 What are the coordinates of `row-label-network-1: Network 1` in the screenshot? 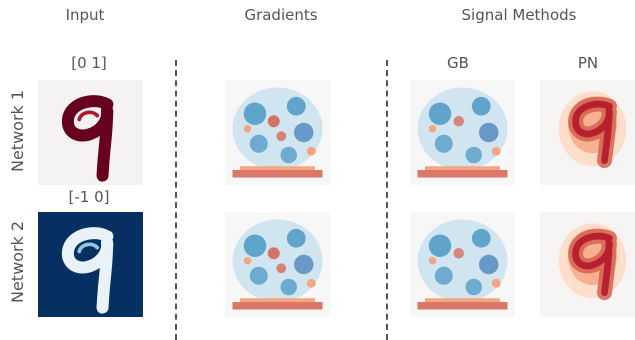 It's located at (17, 130).